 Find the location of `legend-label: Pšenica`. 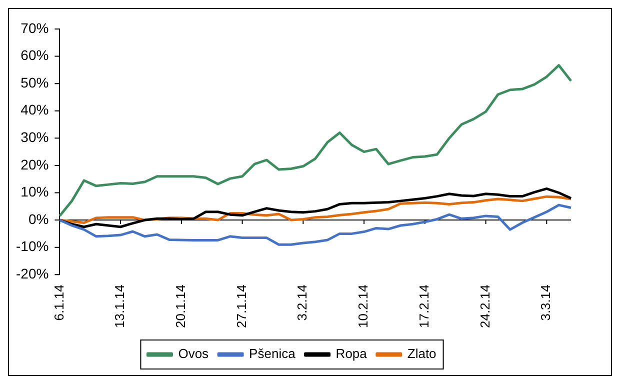

legend-label: Pšenica is located at coordinates (272, 354).